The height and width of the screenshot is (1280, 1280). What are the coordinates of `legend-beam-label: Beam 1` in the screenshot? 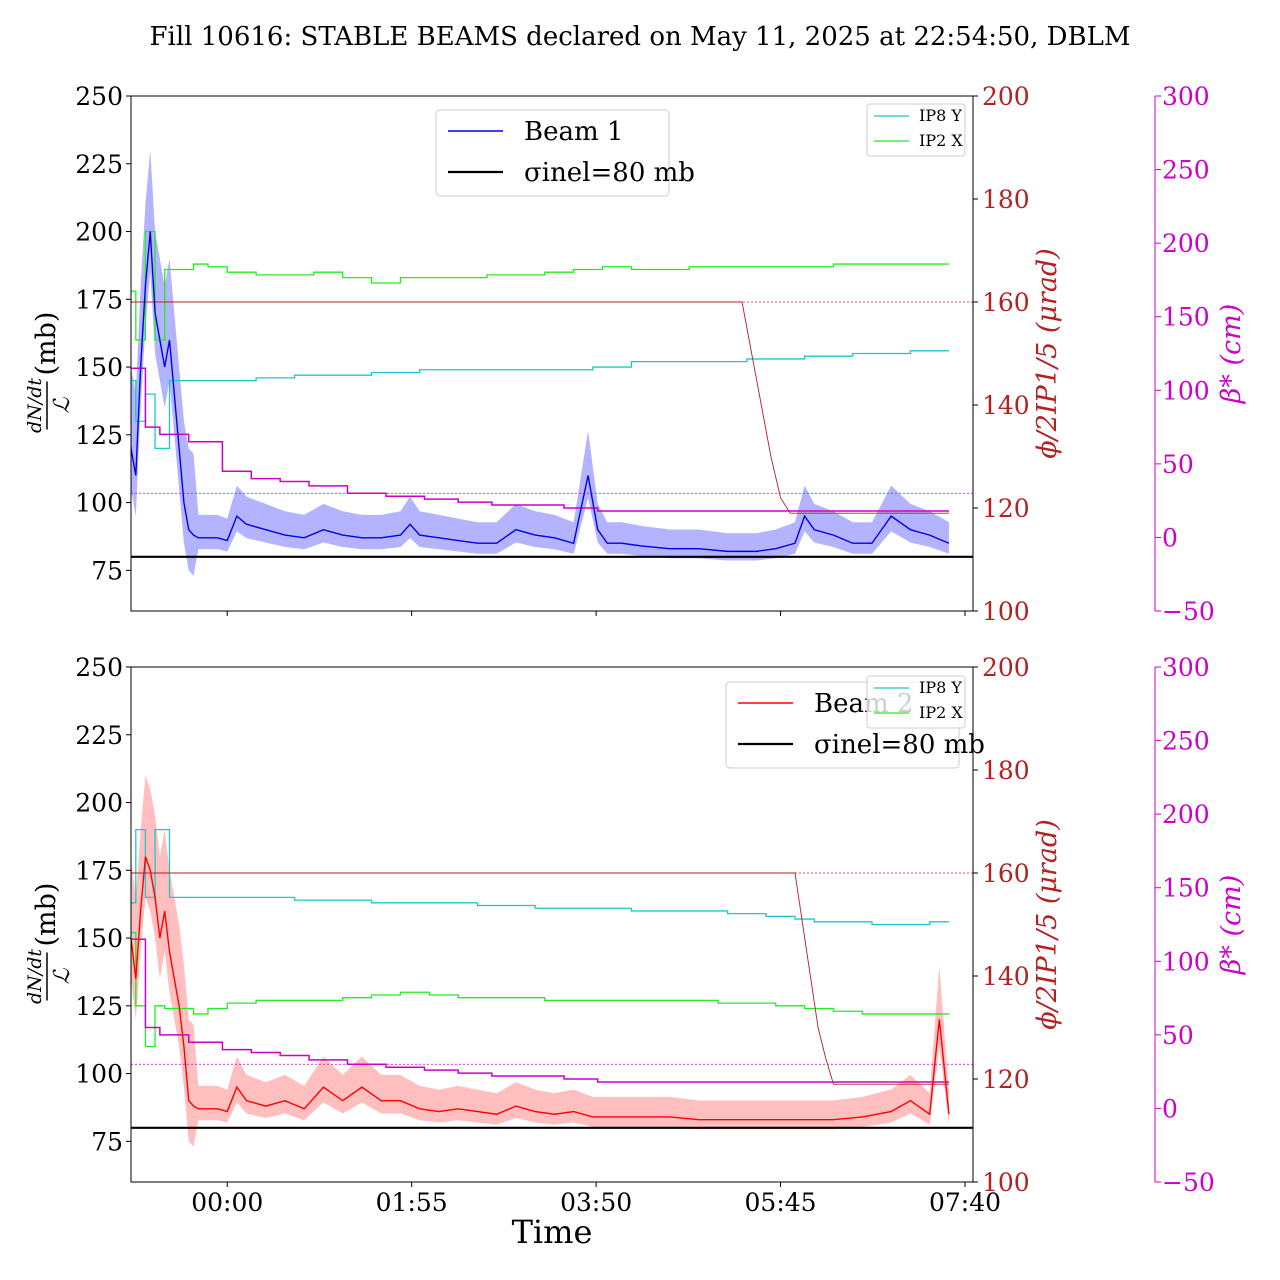 It's located at (573, 132).